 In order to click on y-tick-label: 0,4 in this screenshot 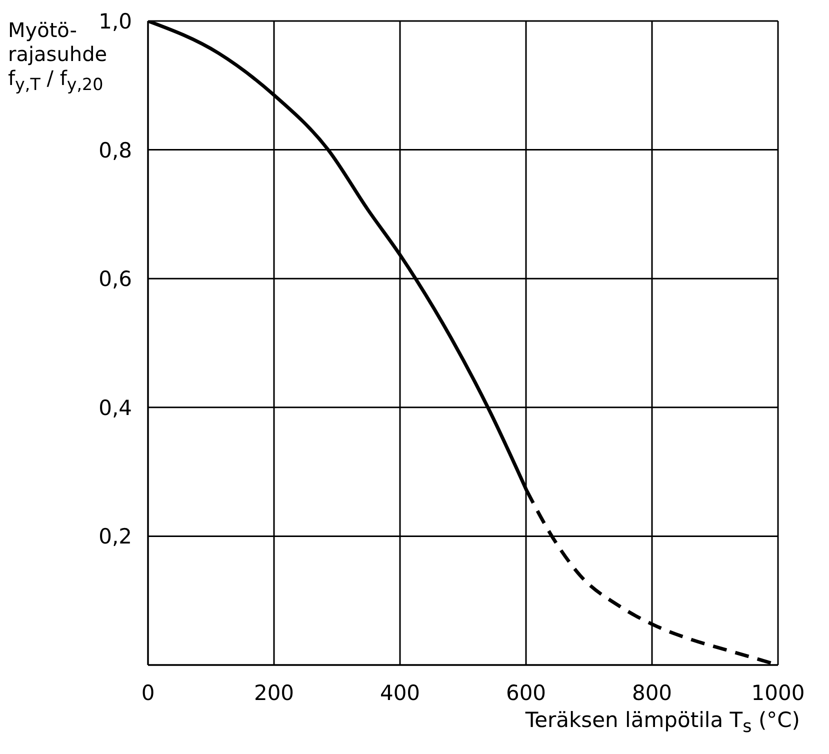, I will do `click(115, 408)`.